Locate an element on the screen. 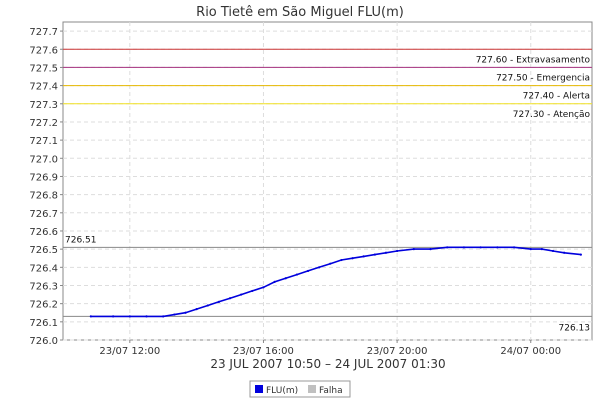 The width and height of the screenshot is (600, 404). threshold-label: 727.30 - Atenção is located at coordinates (552, 115).